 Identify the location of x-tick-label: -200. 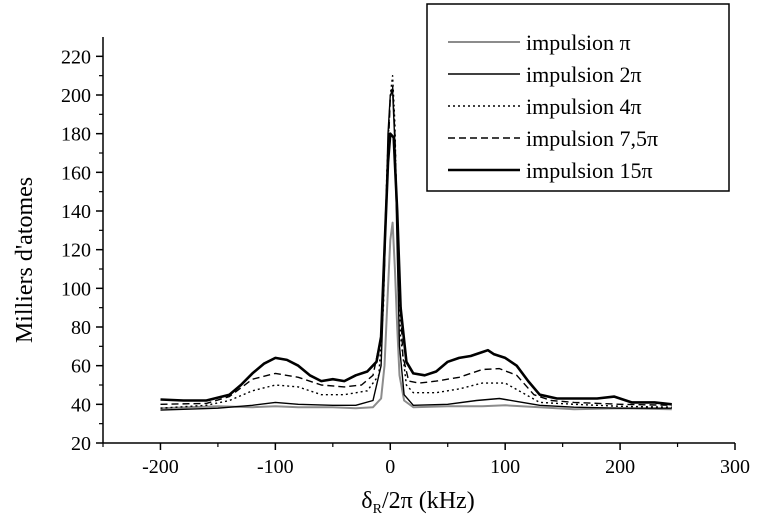
(160, 467).